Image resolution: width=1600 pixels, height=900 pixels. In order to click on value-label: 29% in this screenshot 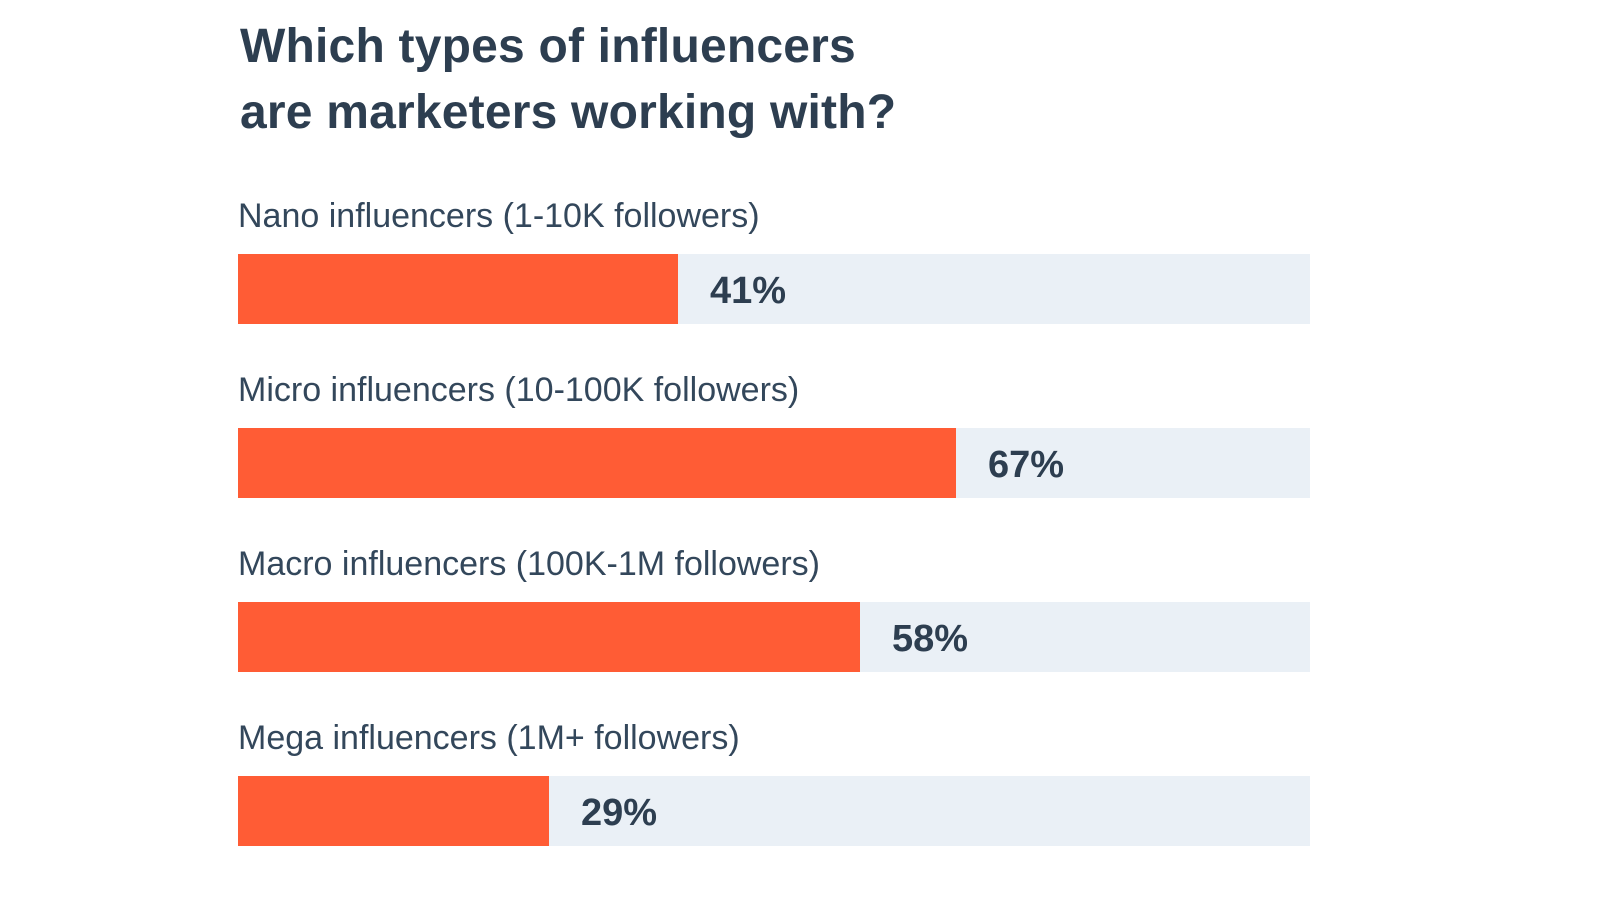, I will do `click(619, 813)`.